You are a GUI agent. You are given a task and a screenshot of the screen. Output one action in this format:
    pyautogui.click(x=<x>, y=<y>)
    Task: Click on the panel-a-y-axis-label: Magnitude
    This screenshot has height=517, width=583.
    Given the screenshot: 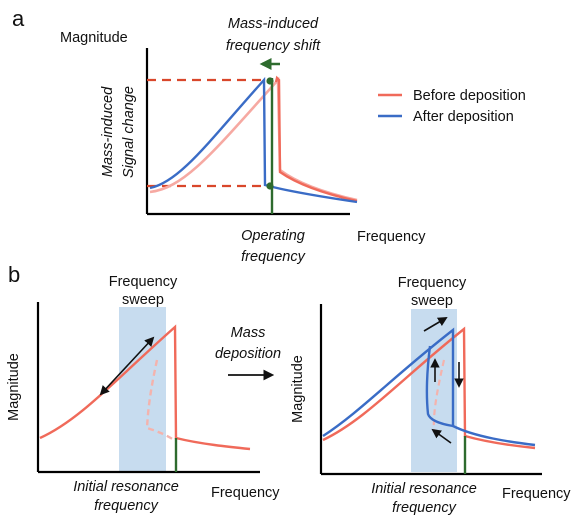 What is the action you would take?
    pyautogui.click(x=94, y=38)
    